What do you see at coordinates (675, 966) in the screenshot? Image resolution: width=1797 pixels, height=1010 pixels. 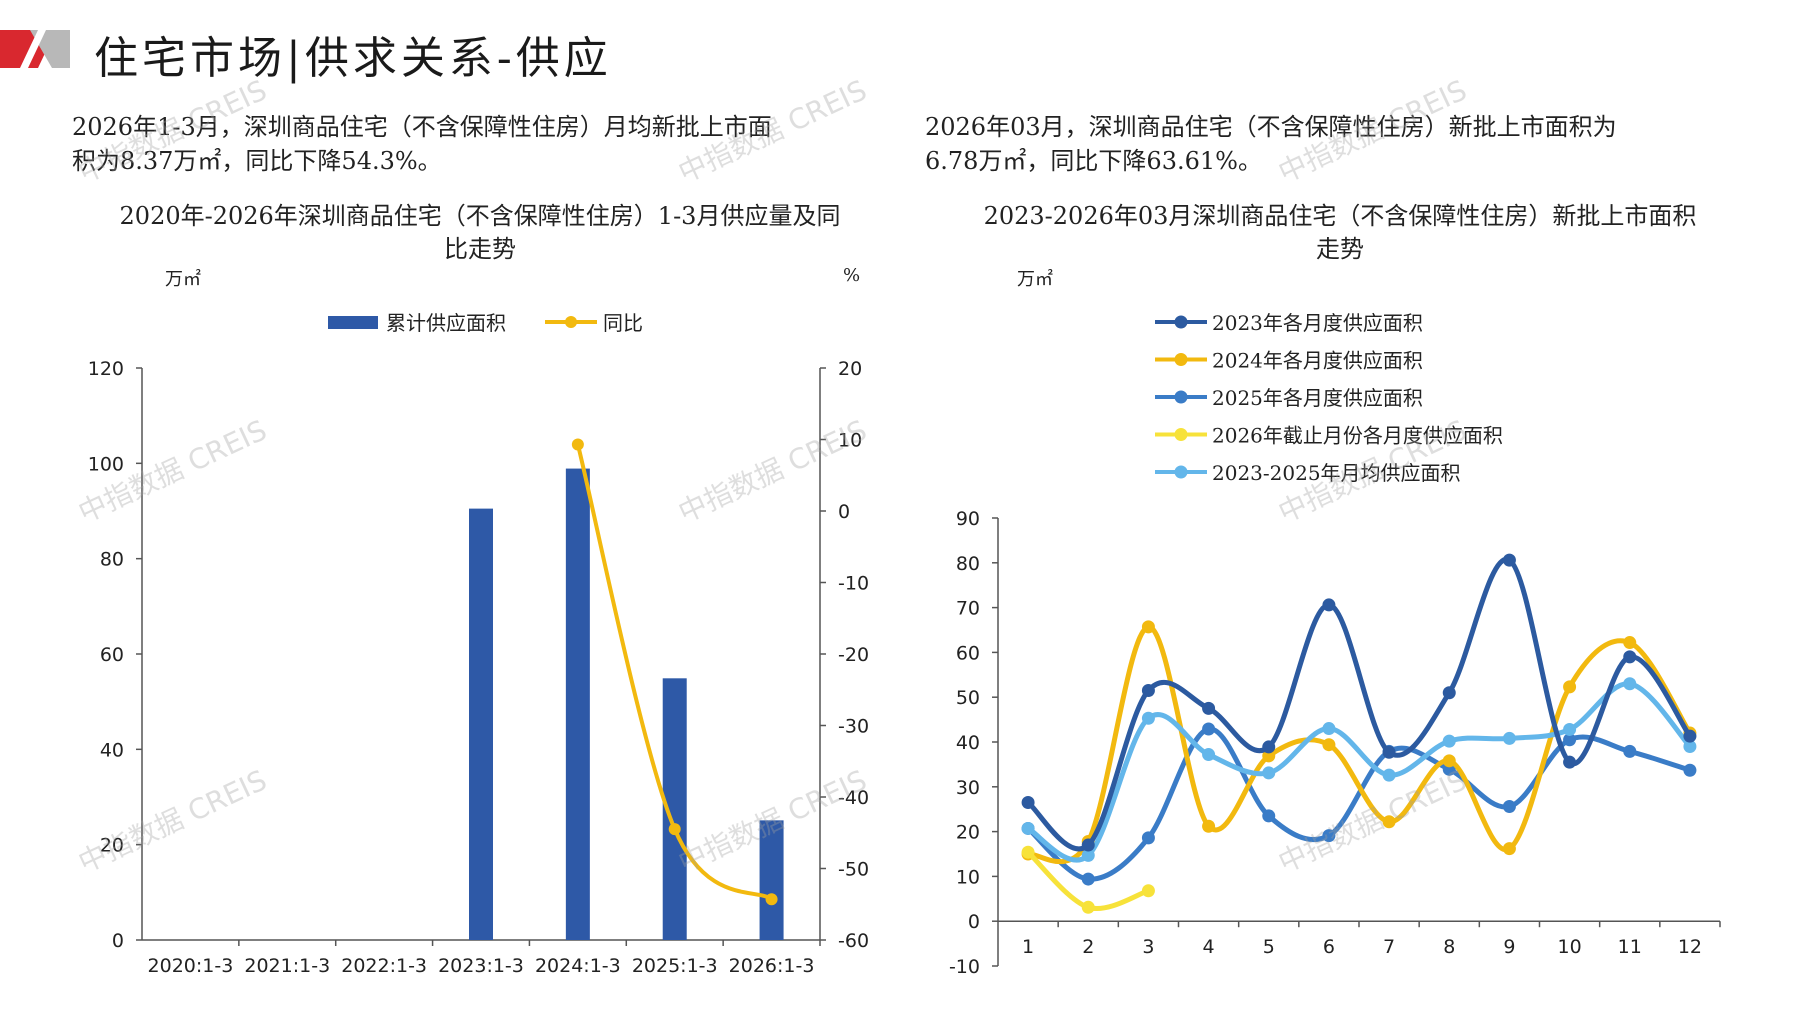 I see `x-tick-label: 2025:1-3` at bounding box center [675, 966].